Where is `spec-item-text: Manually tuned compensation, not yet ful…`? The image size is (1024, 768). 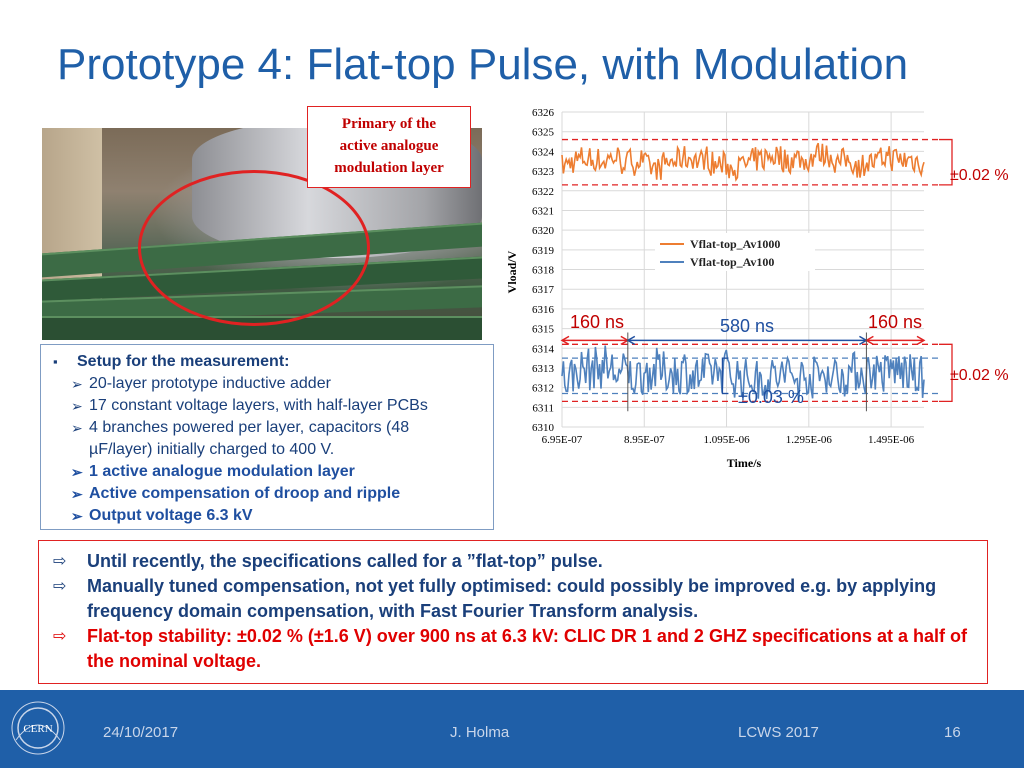
spec-item-text: Manually tuned compensation, not yet ful… is located at coordinates (512, 598).